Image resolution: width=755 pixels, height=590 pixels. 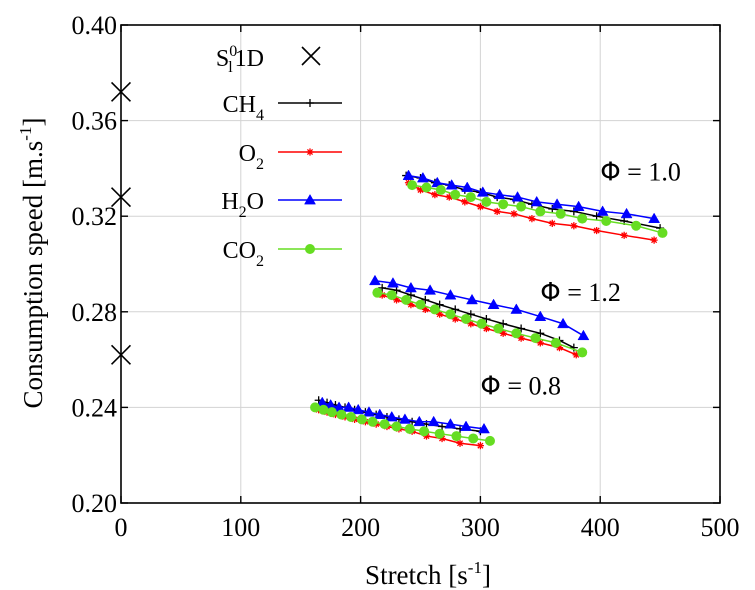 I want to click on phi-annotation: Φ = 1.2, so click(x=580, y=293).